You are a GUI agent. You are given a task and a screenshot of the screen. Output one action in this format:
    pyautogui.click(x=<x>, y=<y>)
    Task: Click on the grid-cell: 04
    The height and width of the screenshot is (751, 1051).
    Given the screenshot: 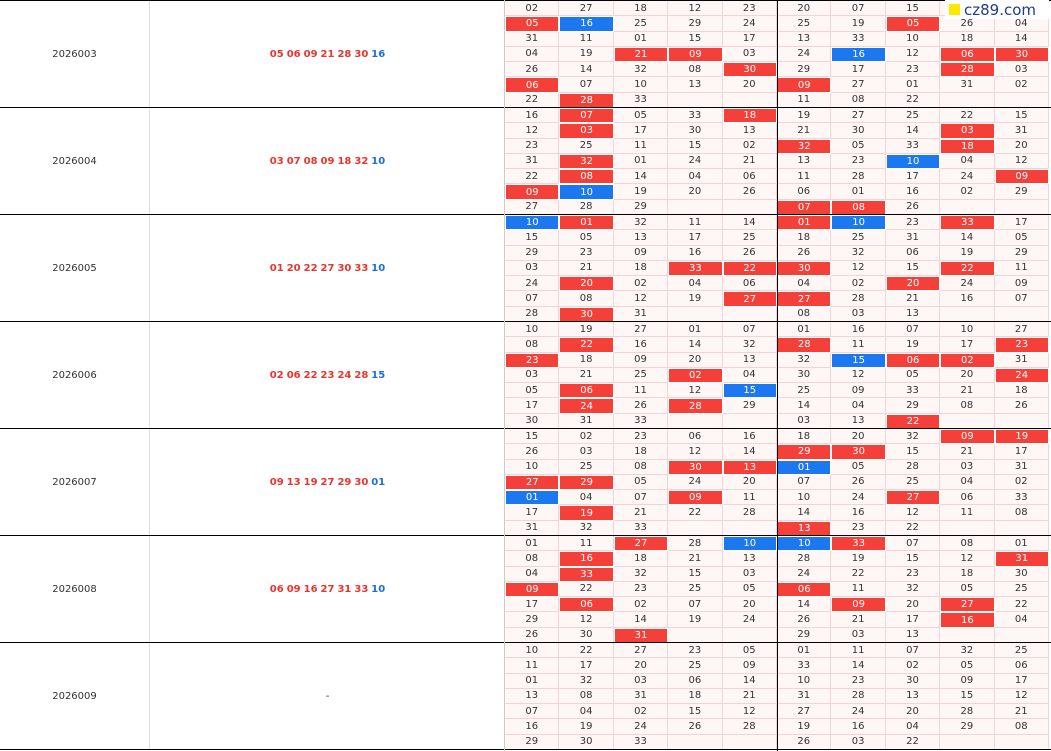 What is the action you would take?
    pyautogui.click(x=532, y=574)
    